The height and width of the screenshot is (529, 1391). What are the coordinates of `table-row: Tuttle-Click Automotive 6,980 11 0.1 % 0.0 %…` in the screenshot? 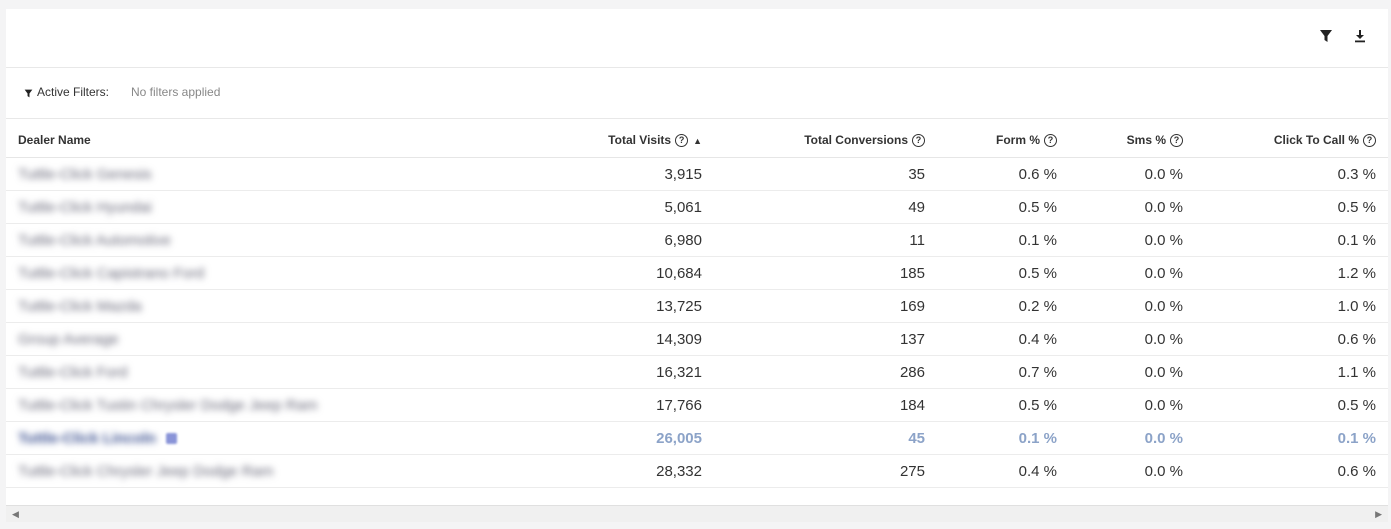 It's located at (697, 240).